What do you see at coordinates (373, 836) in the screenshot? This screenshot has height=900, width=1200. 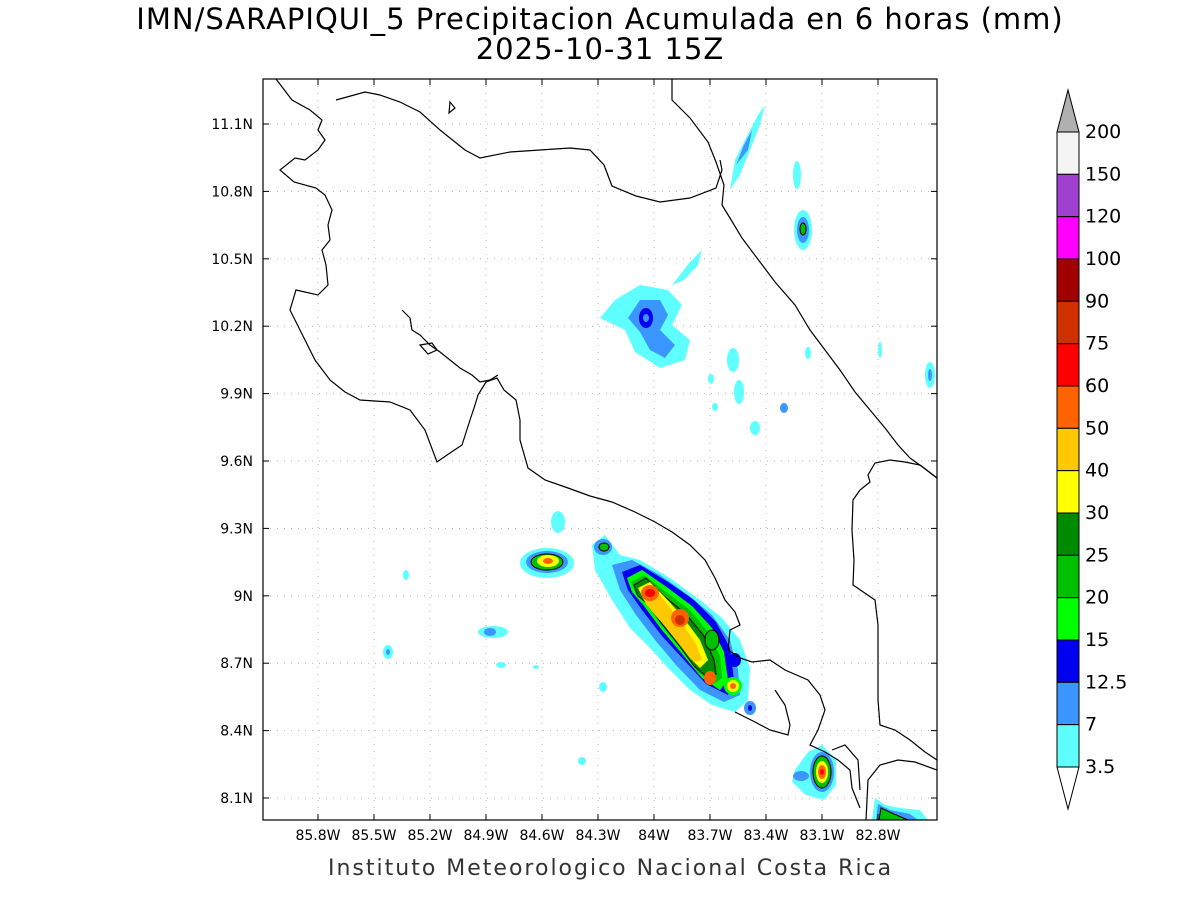 I see `lon-label: 85.5W` at bounding box center [373, 836].